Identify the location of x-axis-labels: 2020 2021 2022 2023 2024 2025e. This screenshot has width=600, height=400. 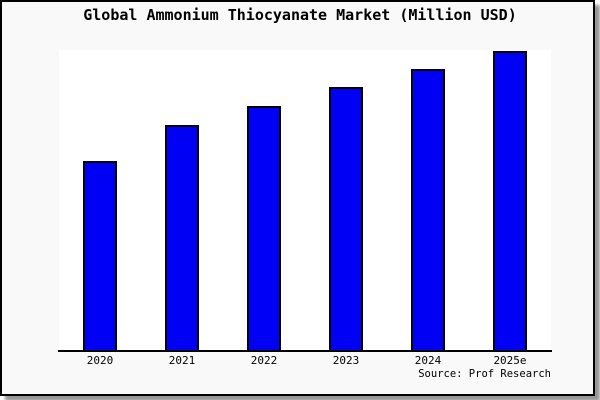
(305, 360).